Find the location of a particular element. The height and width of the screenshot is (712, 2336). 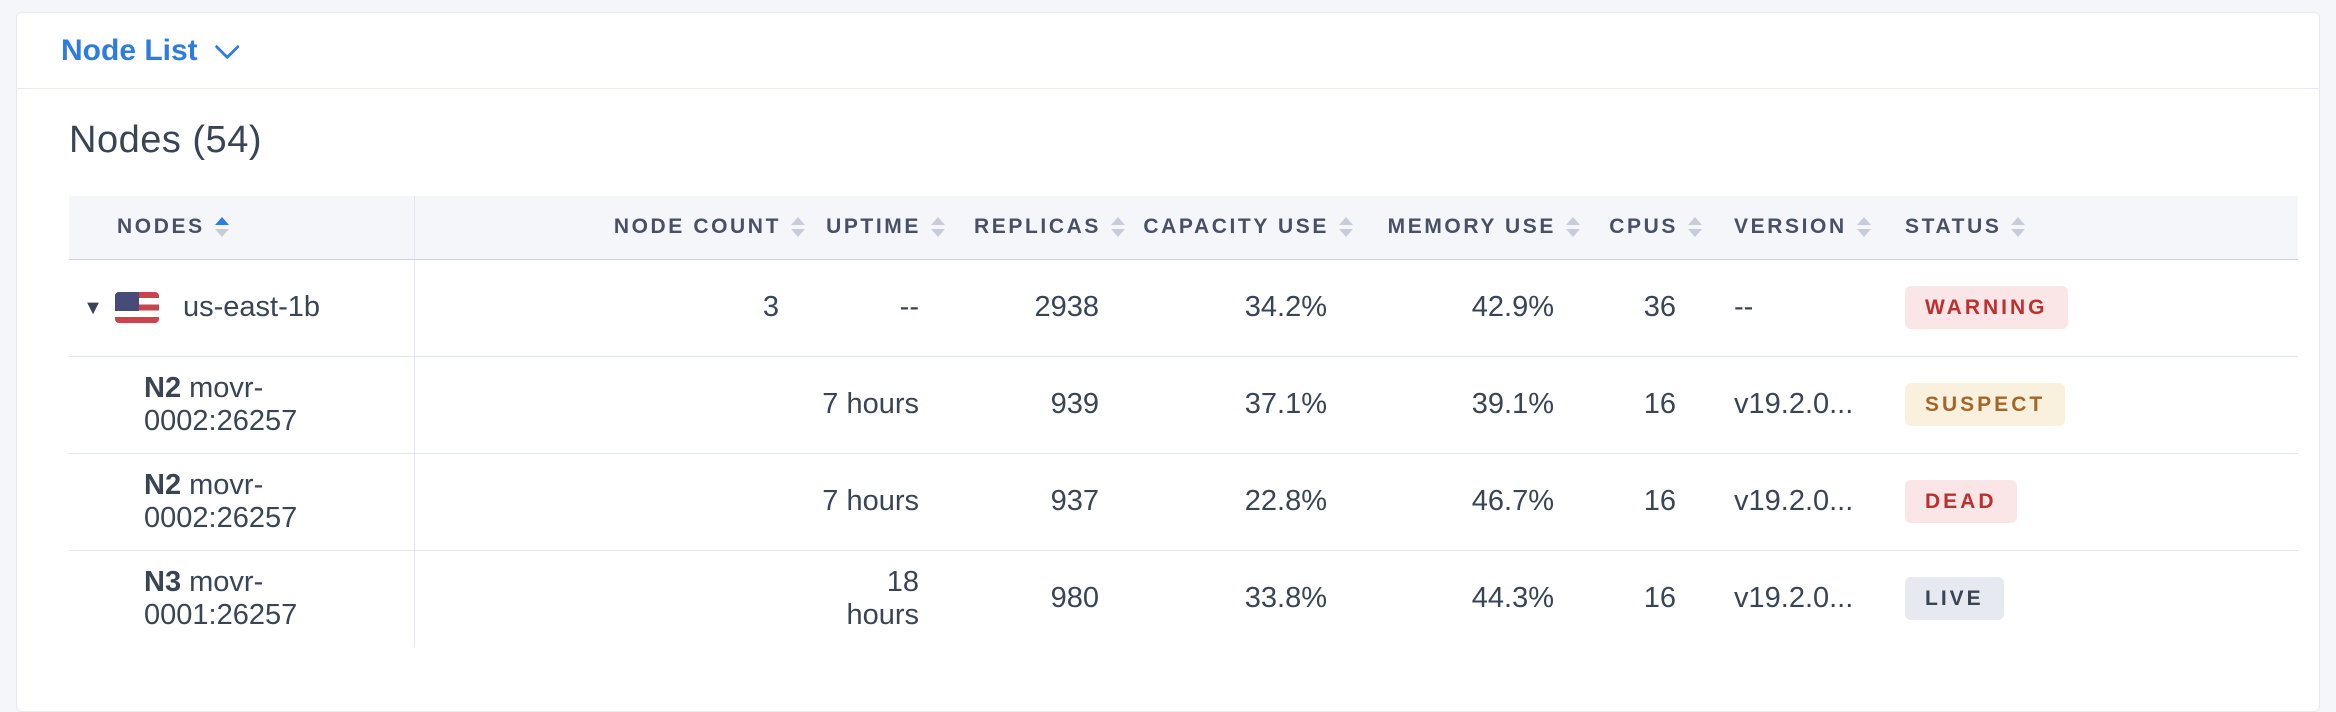

cell-uptime: -- is located at coordinates (889, 308).